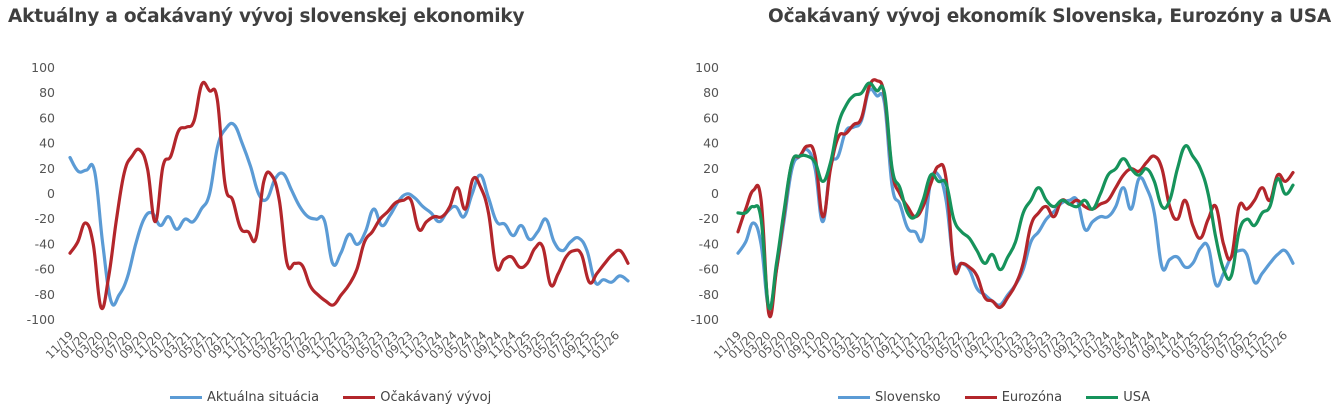 The image size is (1337, 405). I want to click on legend-label: Očakávaný vývoj, so click(436, 397).